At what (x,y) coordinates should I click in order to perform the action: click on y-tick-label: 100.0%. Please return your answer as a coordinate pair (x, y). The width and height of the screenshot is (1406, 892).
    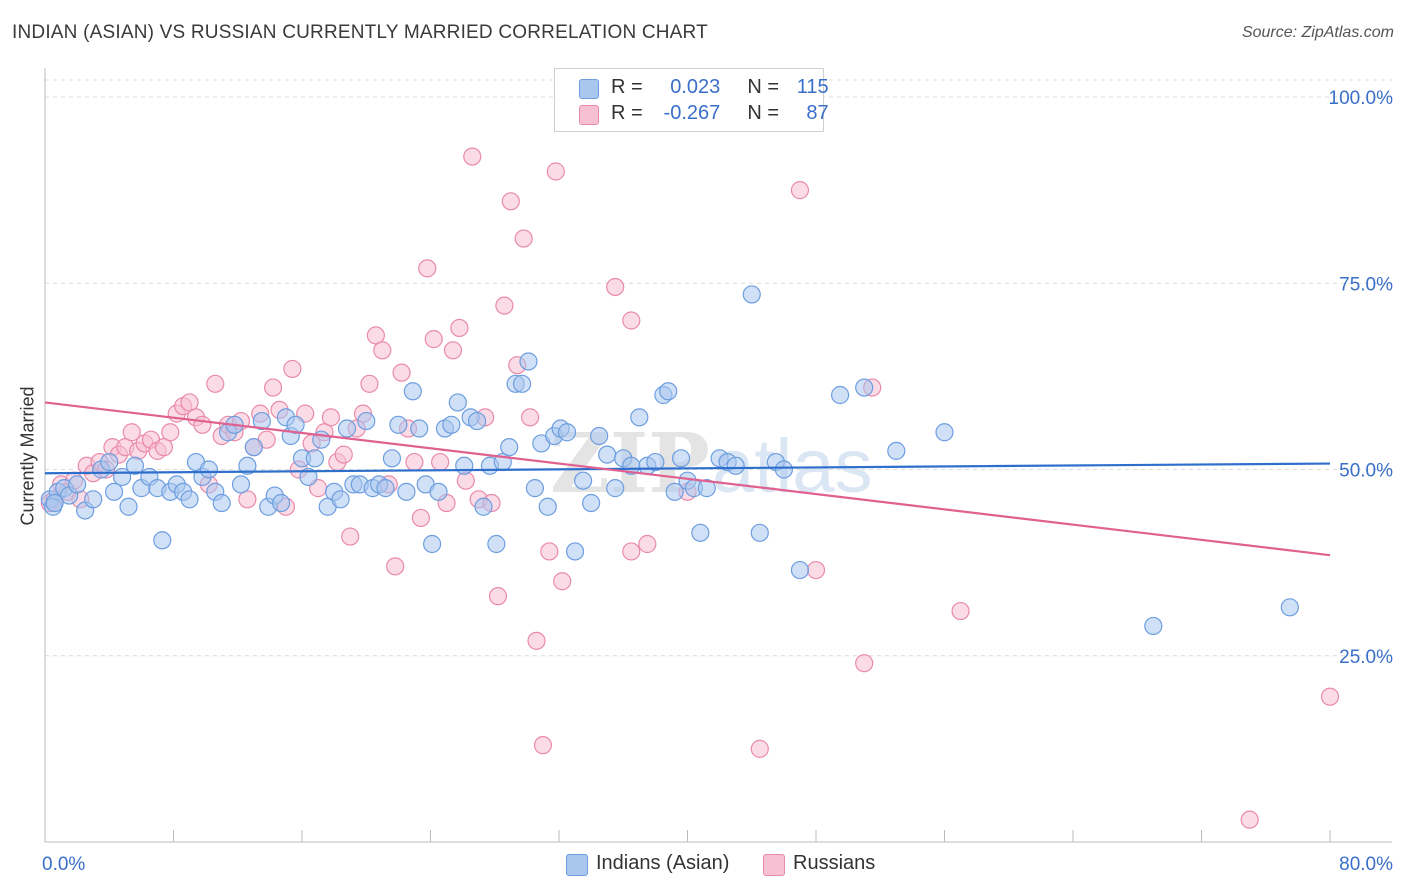
    Looking at the image, I should click on (1361, 98).